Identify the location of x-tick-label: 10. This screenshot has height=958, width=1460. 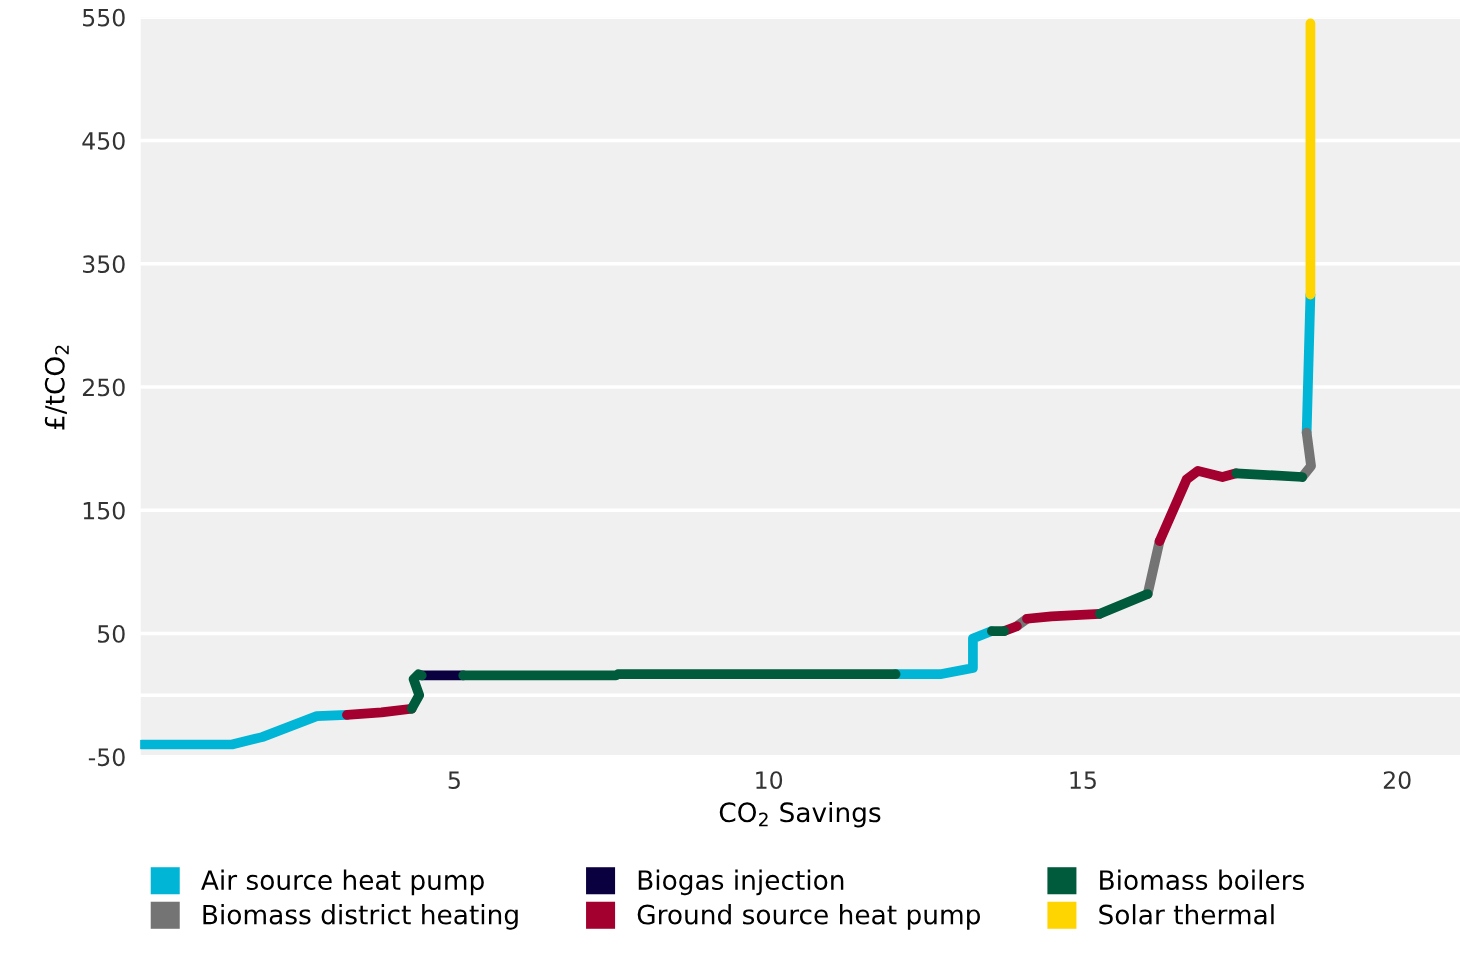
(769, 780).